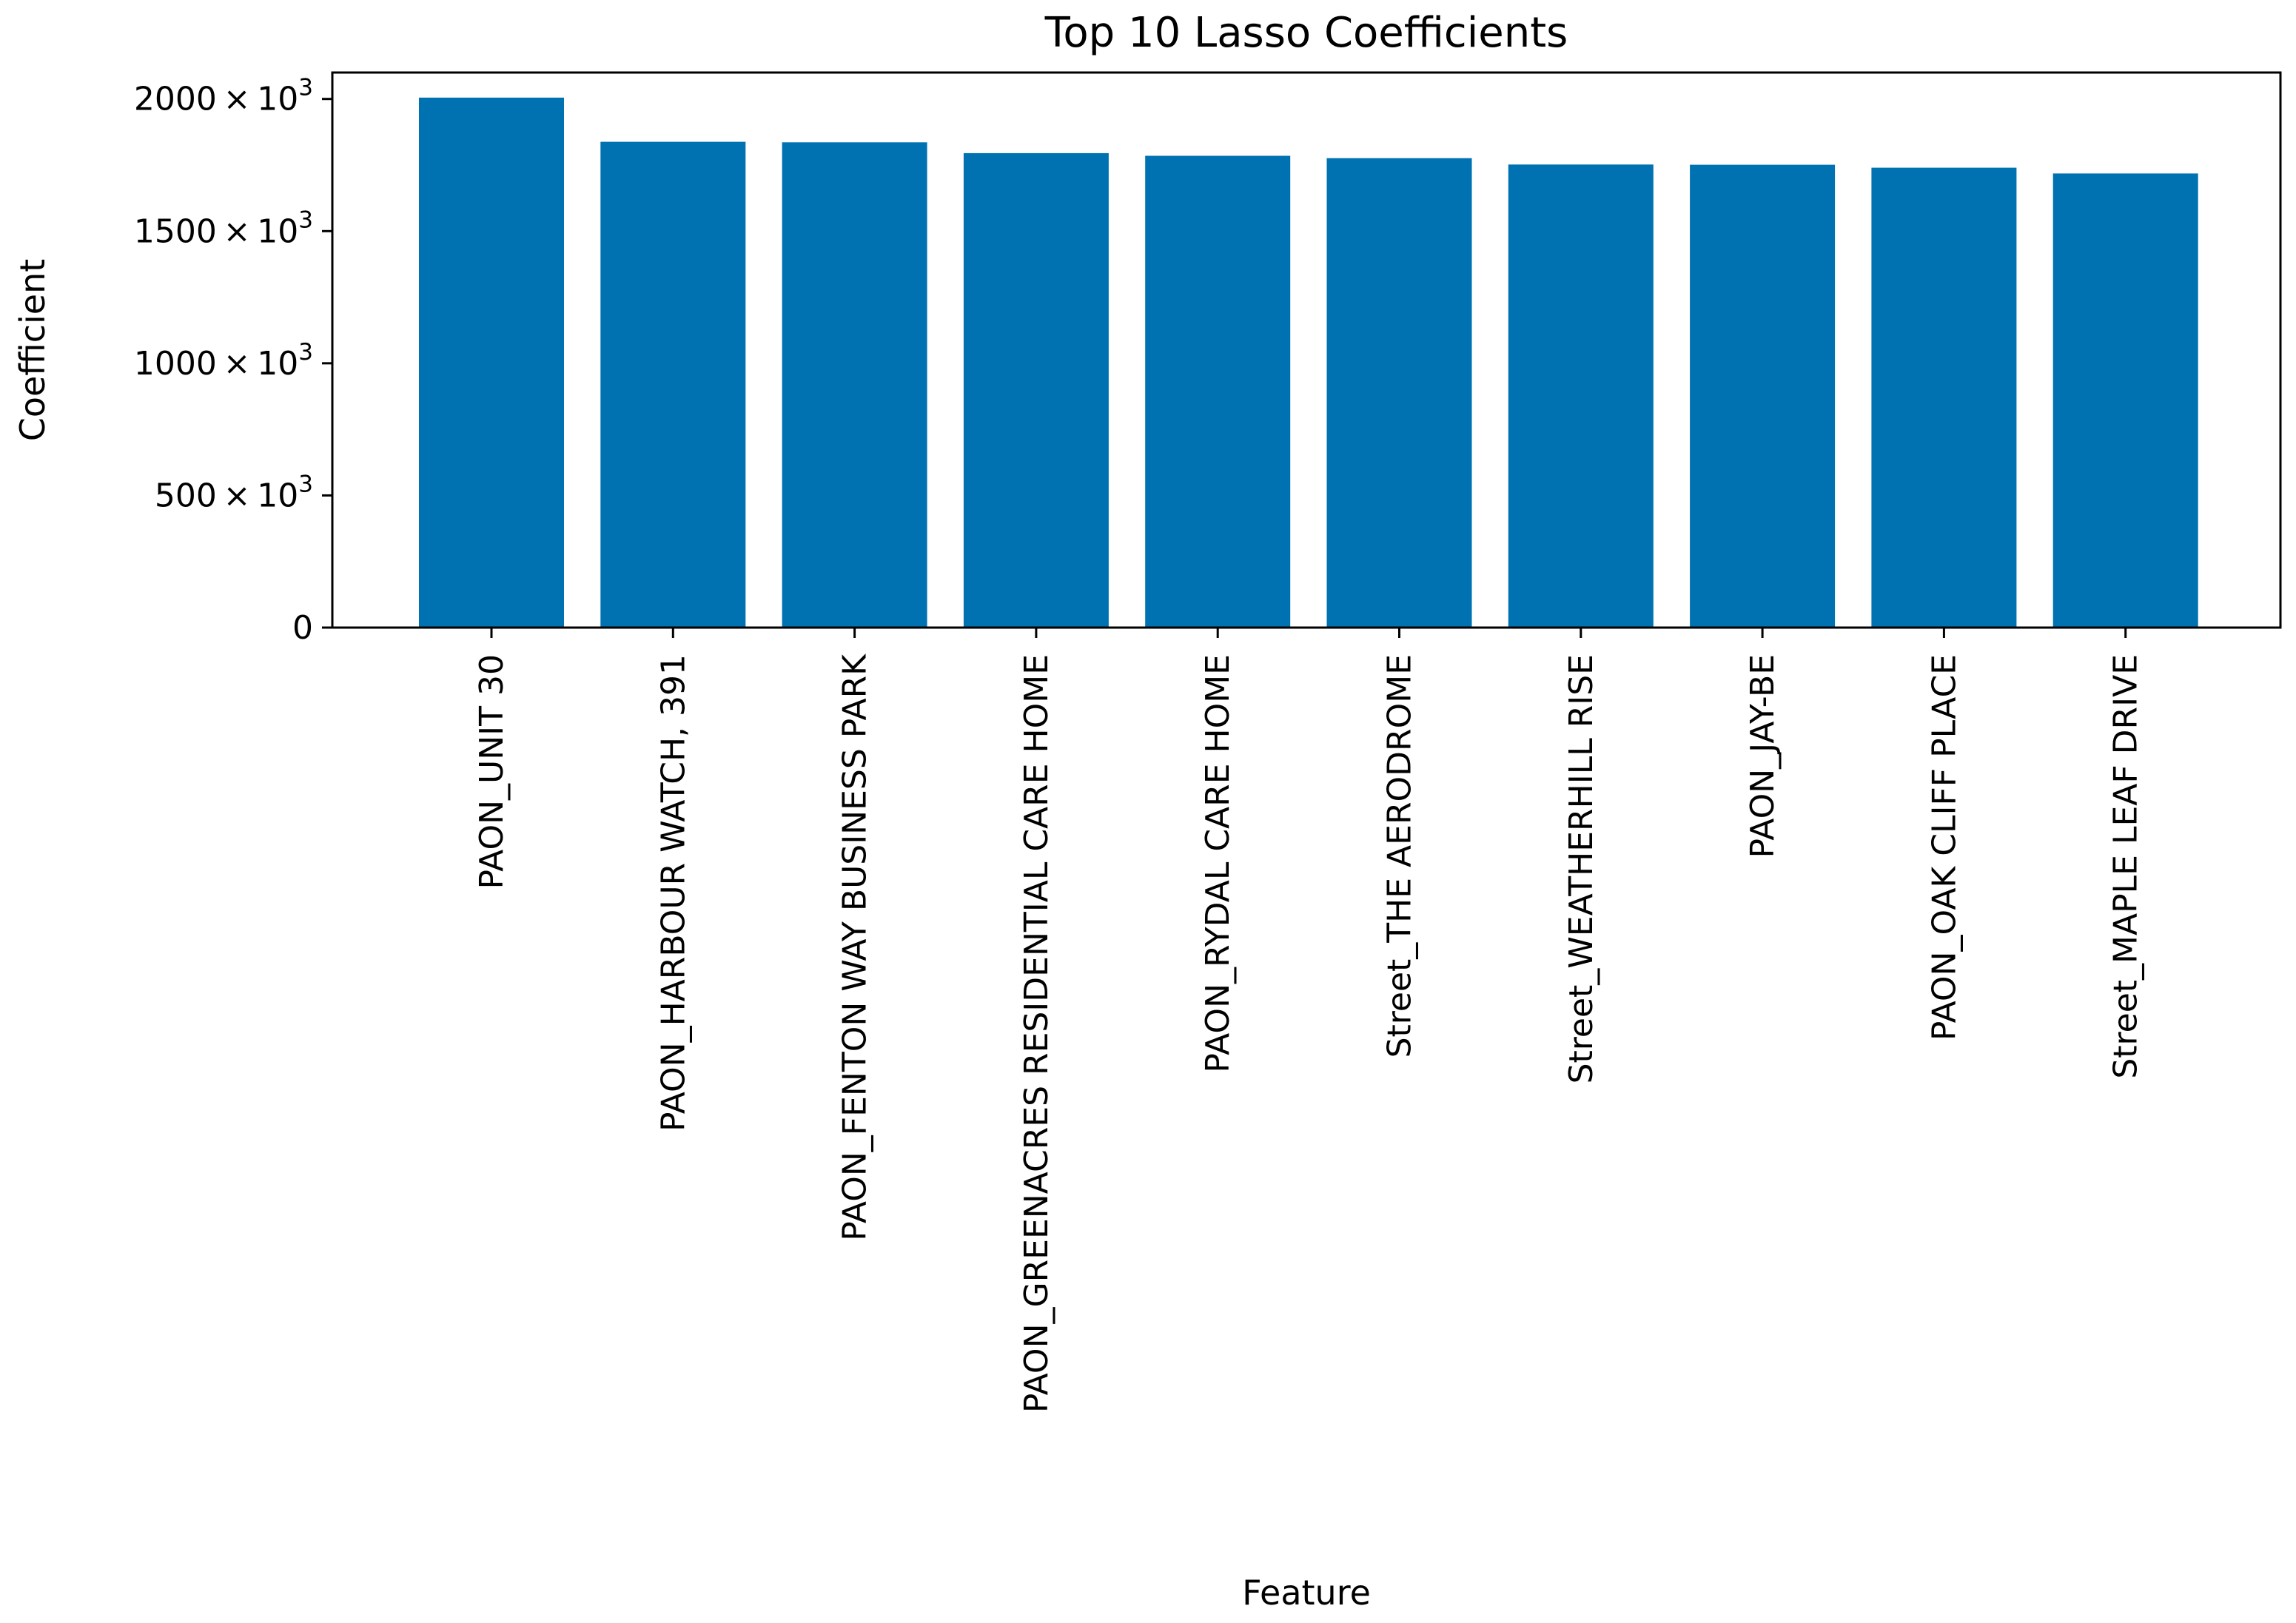  I want to click on x-tick-label: PAON_HARBOUR WATCH, 391, so click(673, 893).